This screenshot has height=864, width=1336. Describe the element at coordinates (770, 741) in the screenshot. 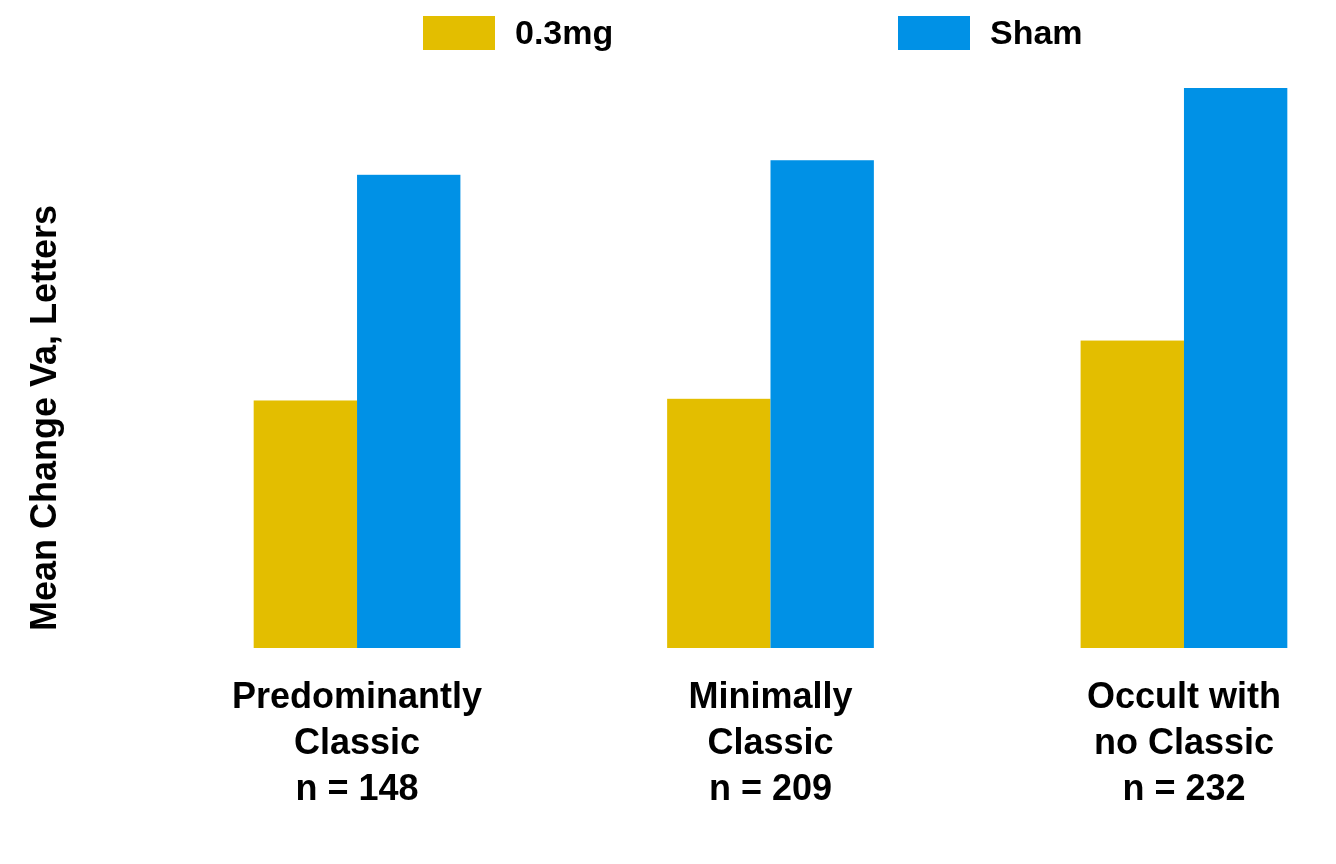

I see `x-tick-label: Minimally Classic n = 209` at that location.